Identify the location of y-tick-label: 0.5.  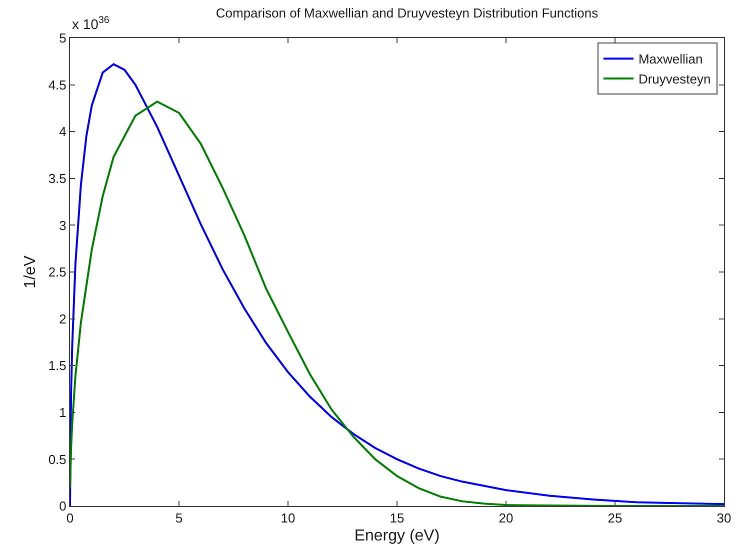
(57, 459).